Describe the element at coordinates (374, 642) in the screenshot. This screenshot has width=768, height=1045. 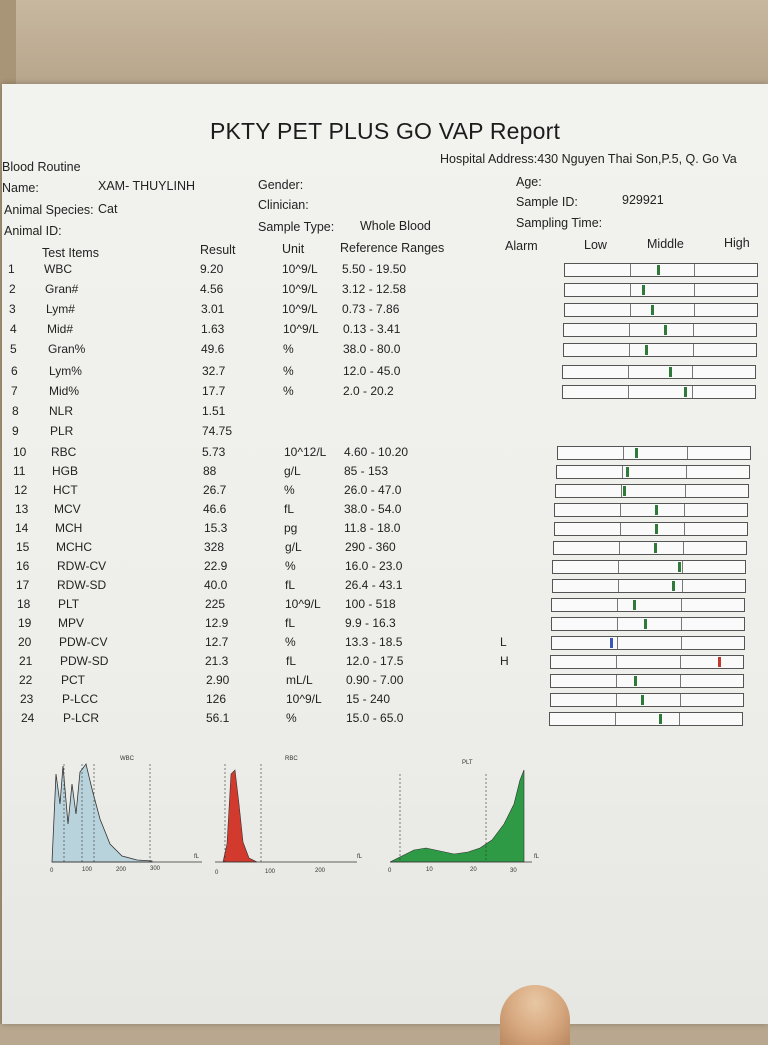
I see `row-reference-range: 13.3 - 18.5` at that location.